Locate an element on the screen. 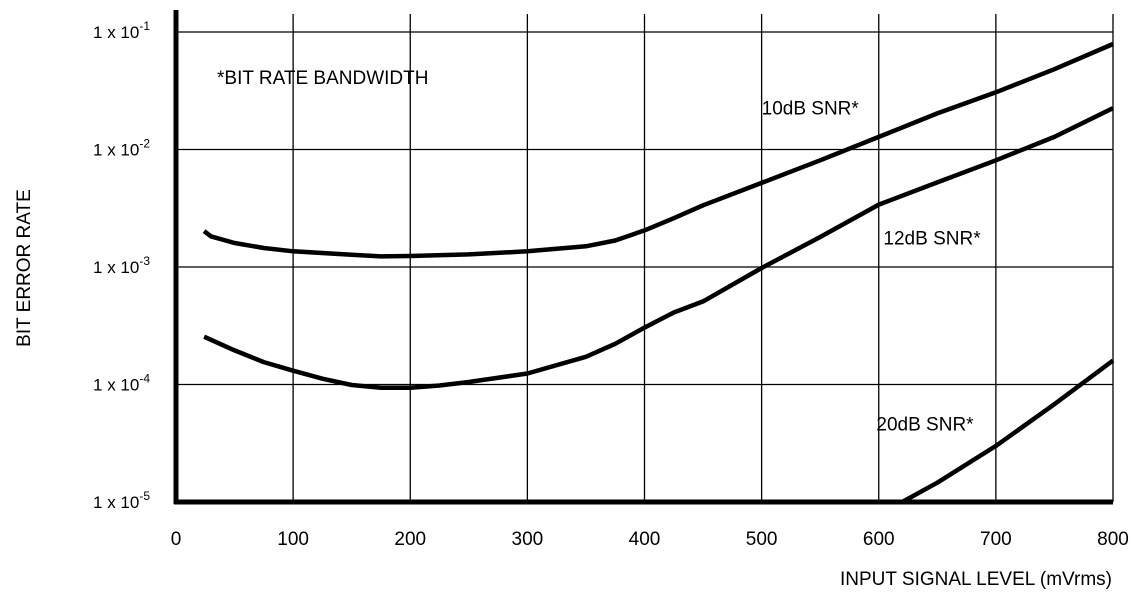 The height and width of the screenshot is (593, 1146). series-label-1: 10dB SNR* is located at coordinates (811, 109).